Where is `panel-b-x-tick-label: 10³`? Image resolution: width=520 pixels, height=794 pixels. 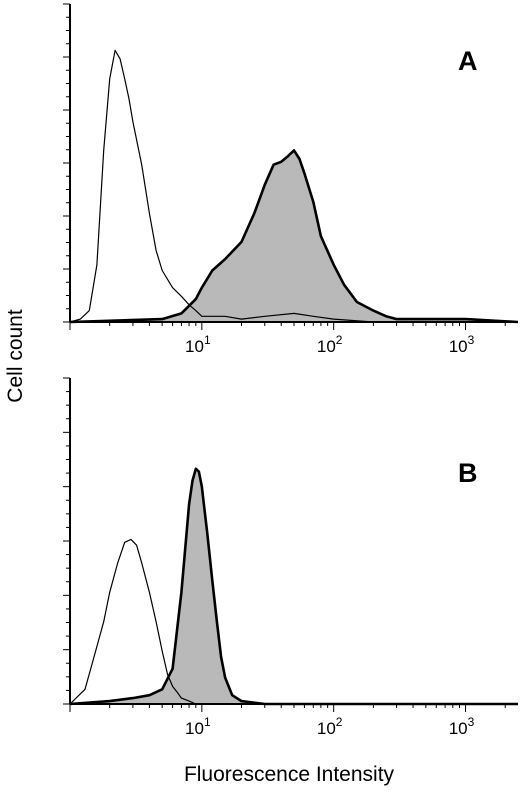 panel-b-x-tick-label: 10³ is located at coordinates (462, 726).